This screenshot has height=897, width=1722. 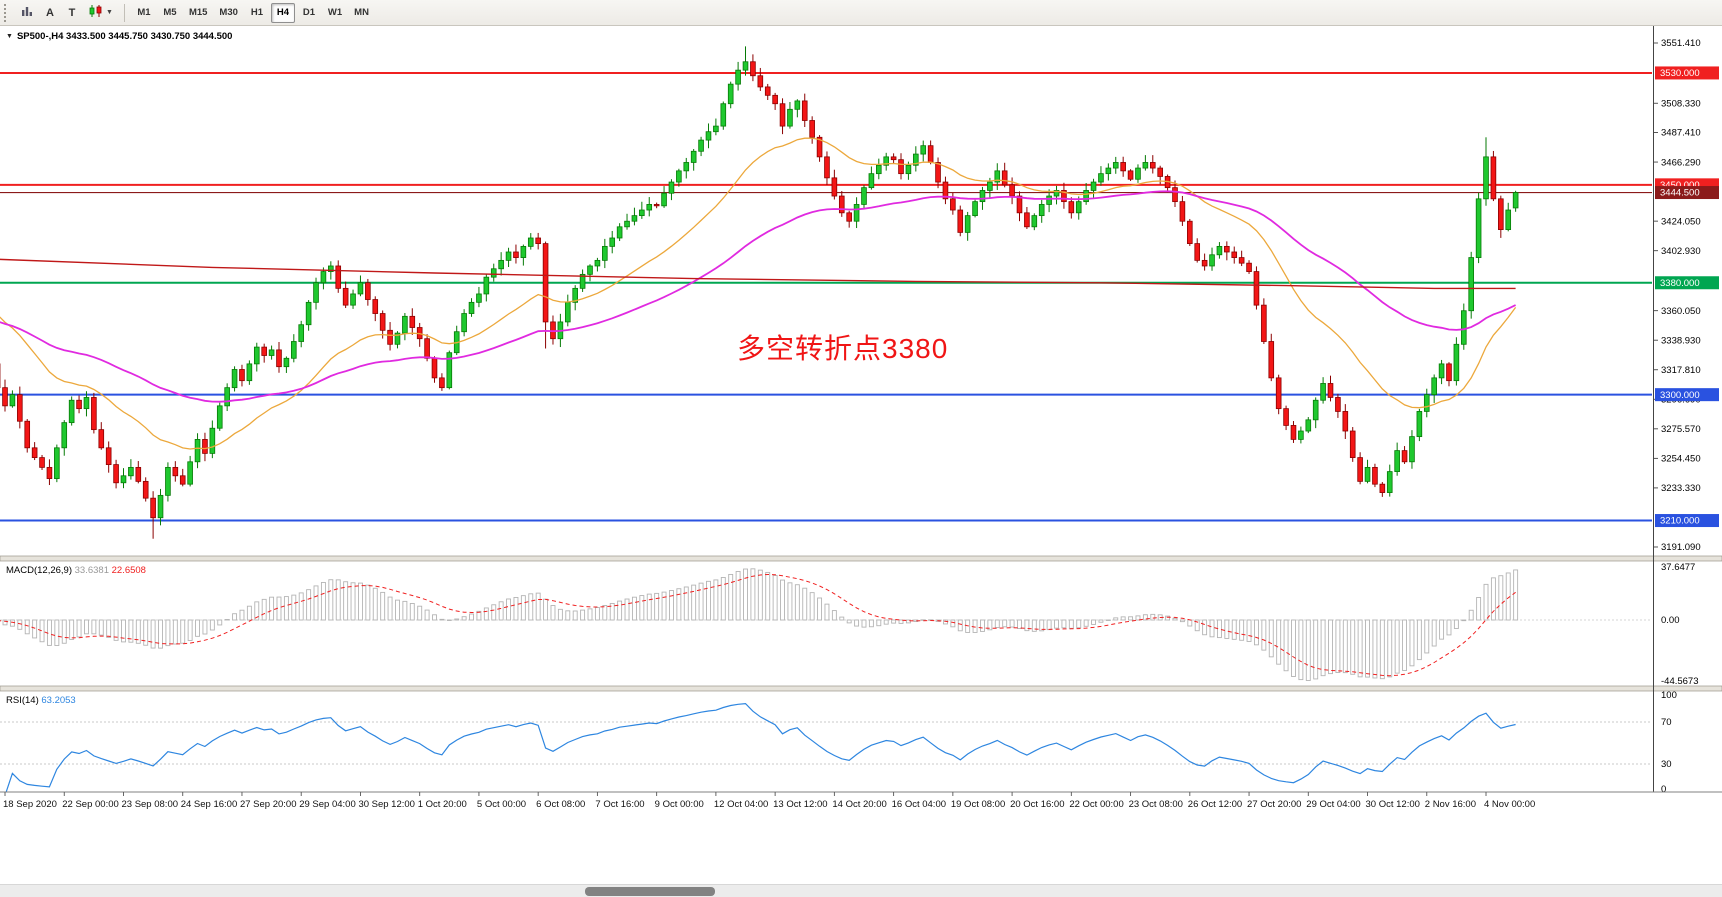 What do you see at coordinates (170, 13) in the screenshot?
I see `timeframe-button-m5: M5` at bounding box center [170, 13].